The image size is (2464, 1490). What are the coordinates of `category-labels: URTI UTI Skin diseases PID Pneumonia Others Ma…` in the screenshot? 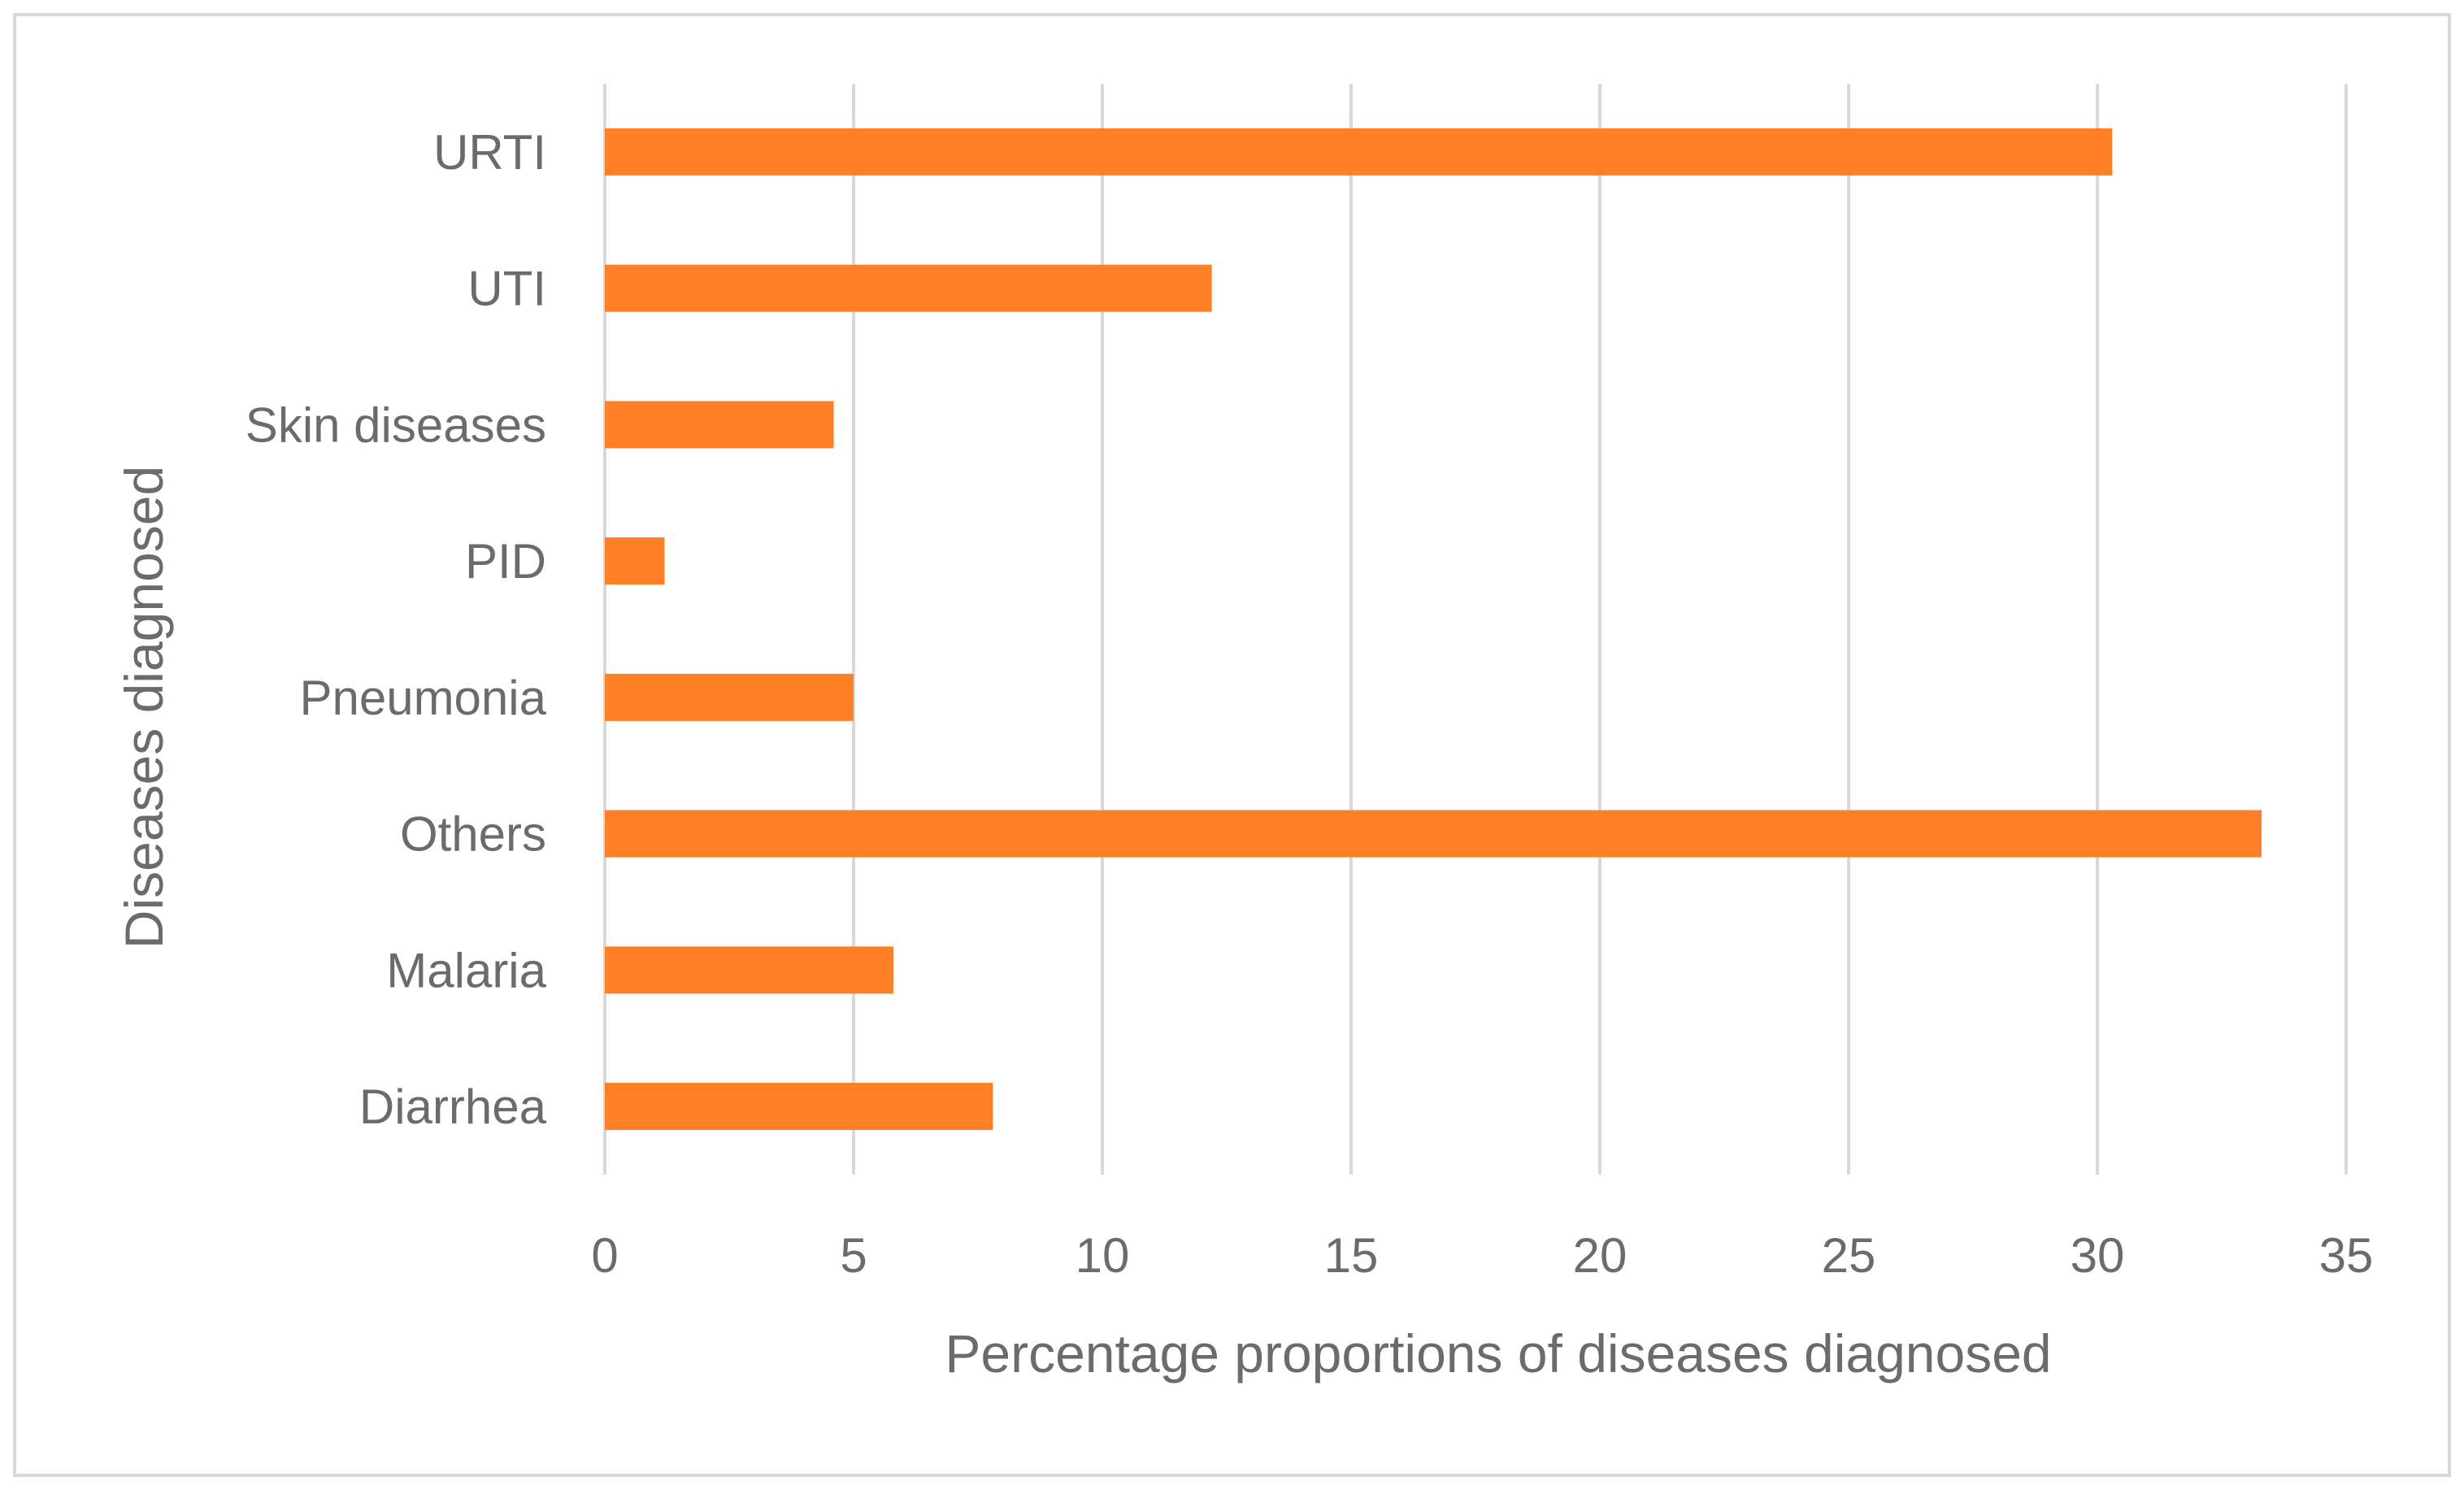 It's located at (397, 629).